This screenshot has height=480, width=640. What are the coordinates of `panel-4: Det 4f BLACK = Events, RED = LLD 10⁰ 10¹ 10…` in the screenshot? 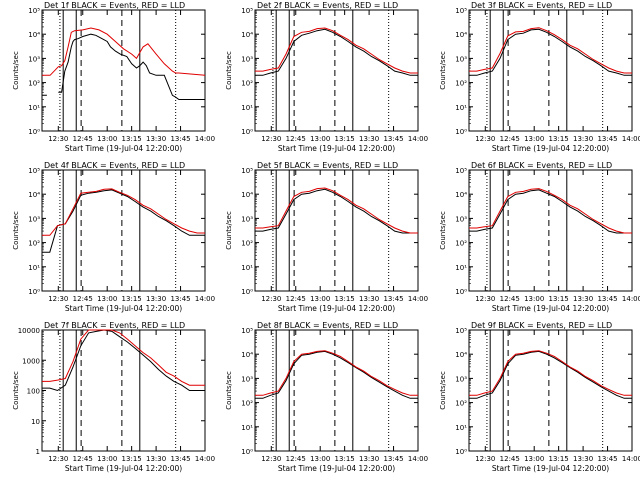 It's located at (113, 237).